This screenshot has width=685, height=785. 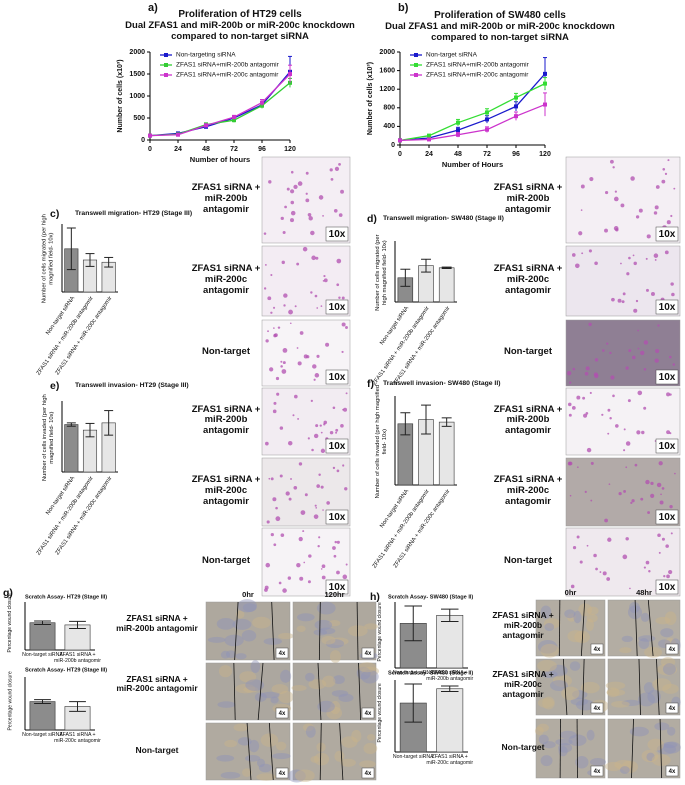 What do you see at coordinates (597, 650) in the screenshot?
I see `magnification-label: 4x` at bounding box center [597, 650].